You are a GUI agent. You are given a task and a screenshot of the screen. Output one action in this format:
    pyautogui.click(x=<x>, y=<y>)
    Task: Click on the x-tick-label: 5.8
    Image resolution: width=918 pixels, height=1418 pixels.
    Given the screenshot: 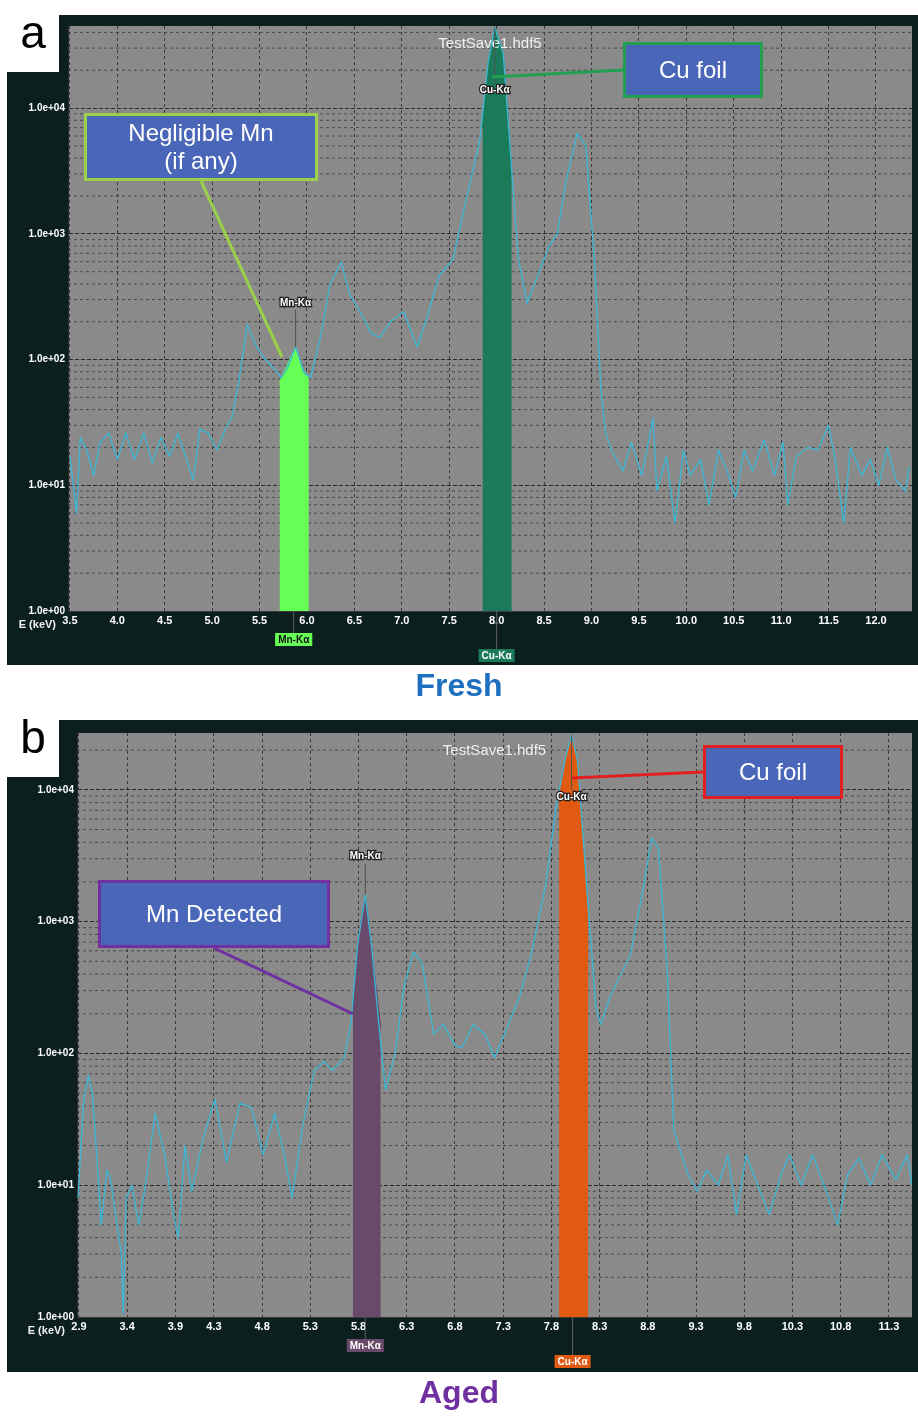 What is the action you would take?
    pyautogui.click(x=358, y=1325)
    